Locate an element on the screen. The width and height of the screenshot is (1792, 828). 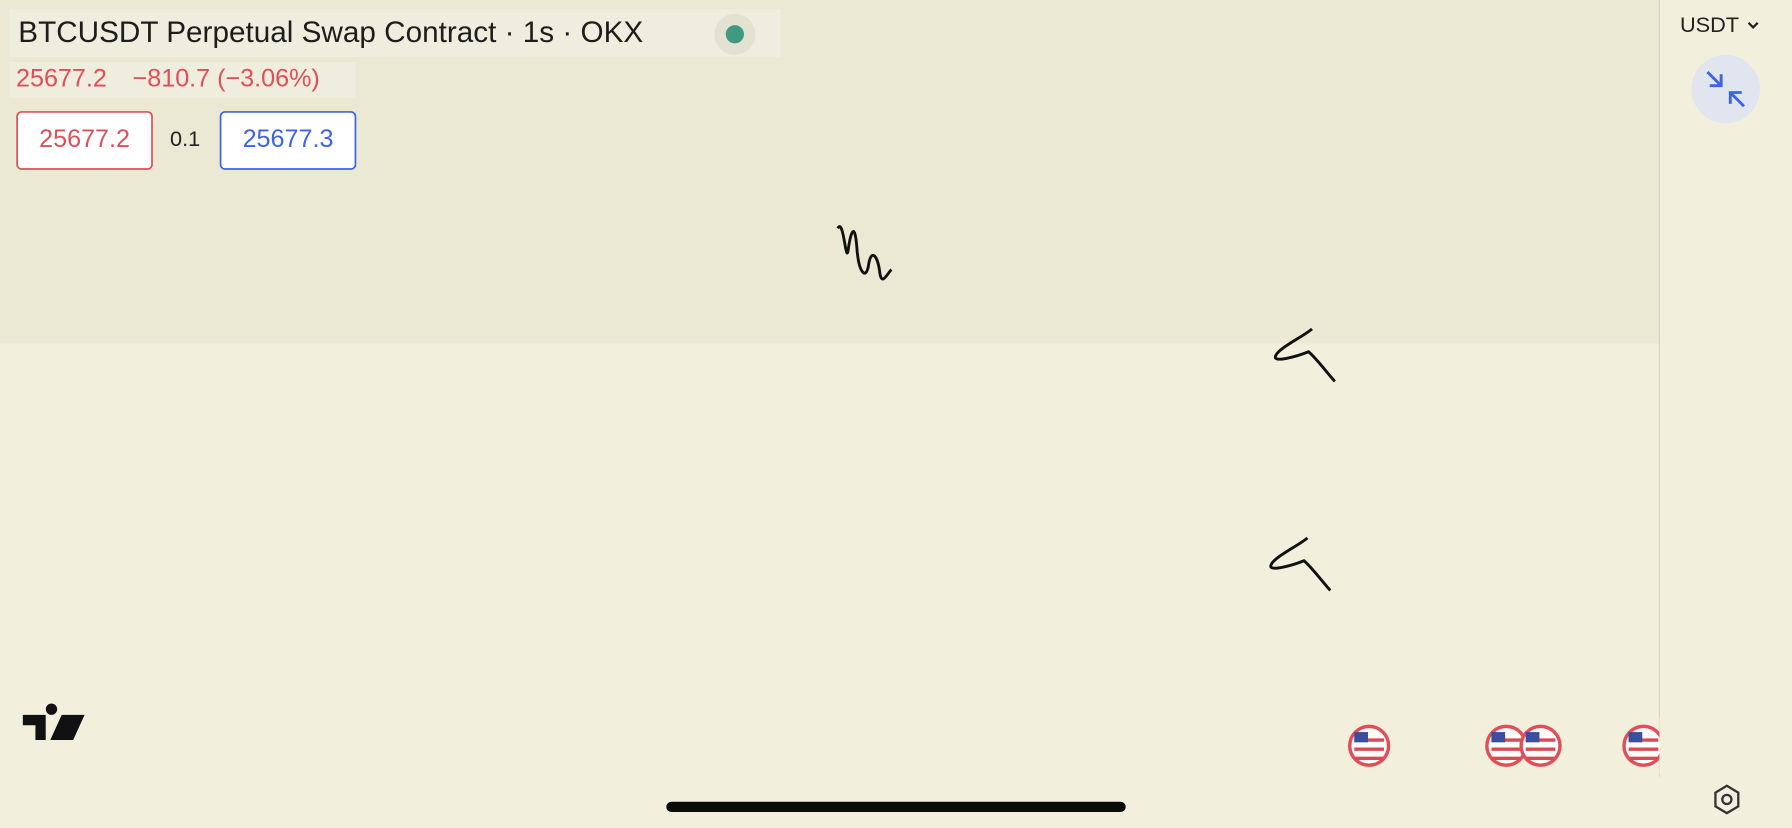
settings-icon-center is located at coordinates (1727, 799).